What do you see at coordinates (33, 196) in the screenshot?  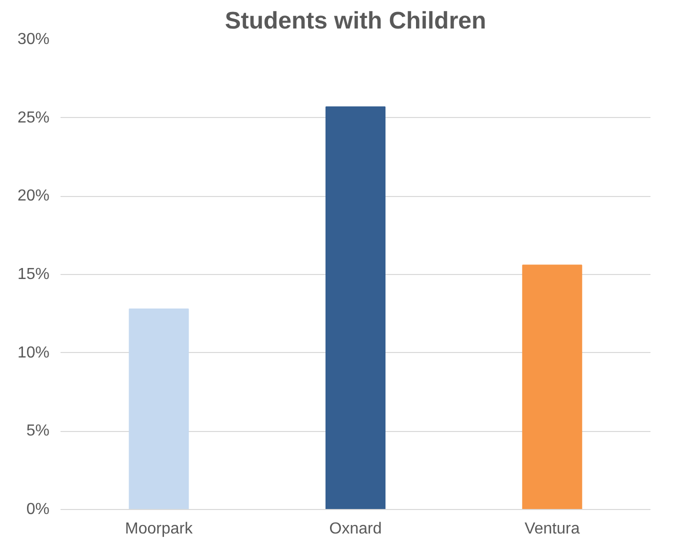 I see `y-tick-label: 20%` at bounding box center [33, 196].